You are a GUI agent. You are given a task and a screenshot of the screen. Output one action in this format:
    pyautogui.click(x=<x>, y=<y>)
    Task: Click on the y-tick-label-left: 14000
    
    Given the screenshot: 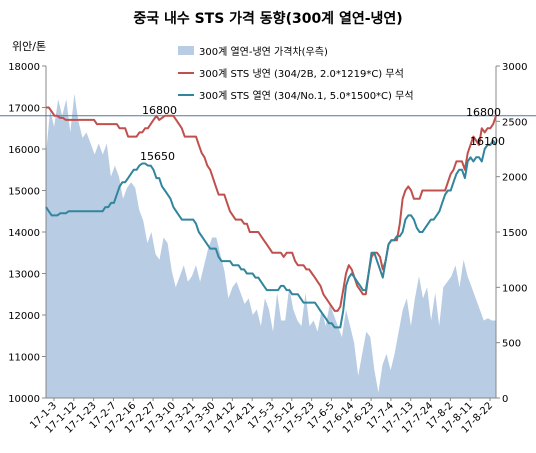 What is the action you would take?
    pyautogui.click(x=24, y=233)
    